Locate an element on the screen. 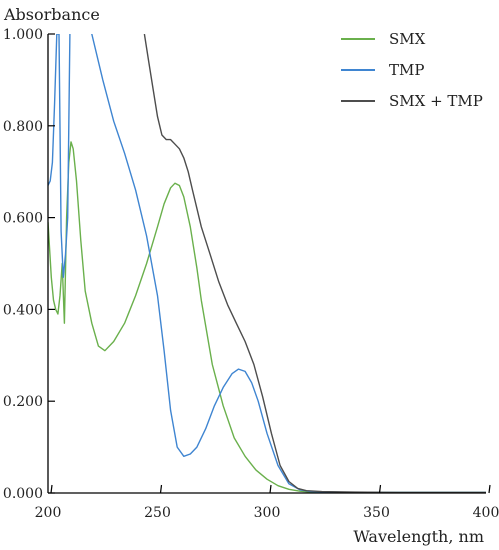 The width and height of the screenshot is (499, 550). y-tick-label: 1.000 is located at coordinates (23, 35).